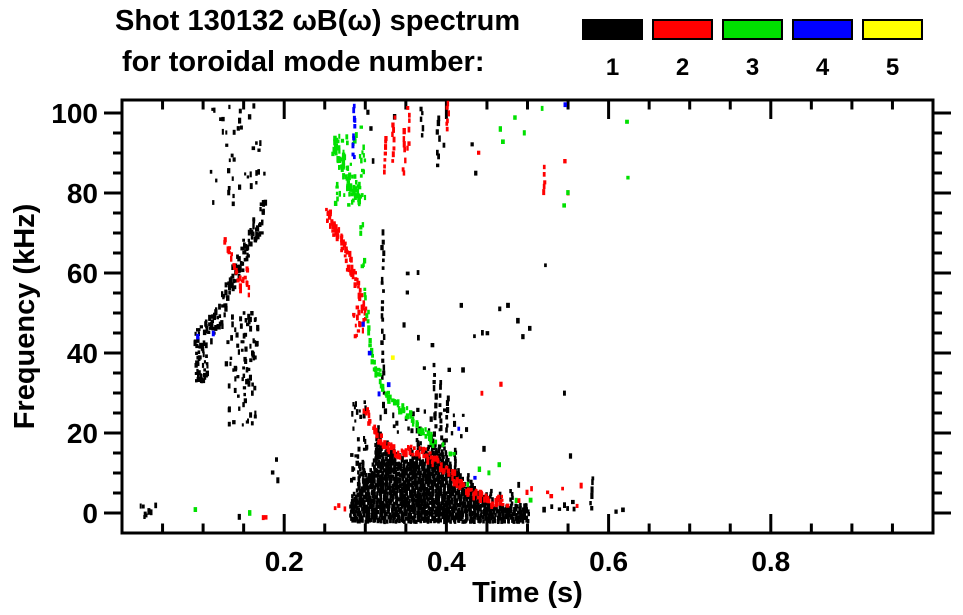  What do you see at coordinates (612, 67) in the screenshot?
I see `legend-label-1: 1` at bounding box center [612, 67].